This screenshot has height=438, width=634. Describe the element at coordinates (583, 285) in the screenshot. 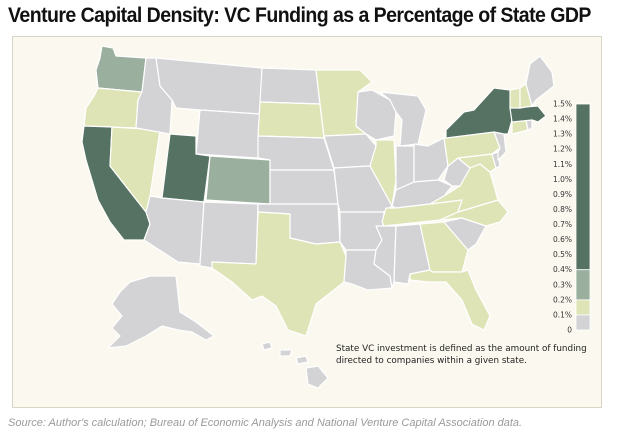

I see `legend-band-tier-mid` at that location.